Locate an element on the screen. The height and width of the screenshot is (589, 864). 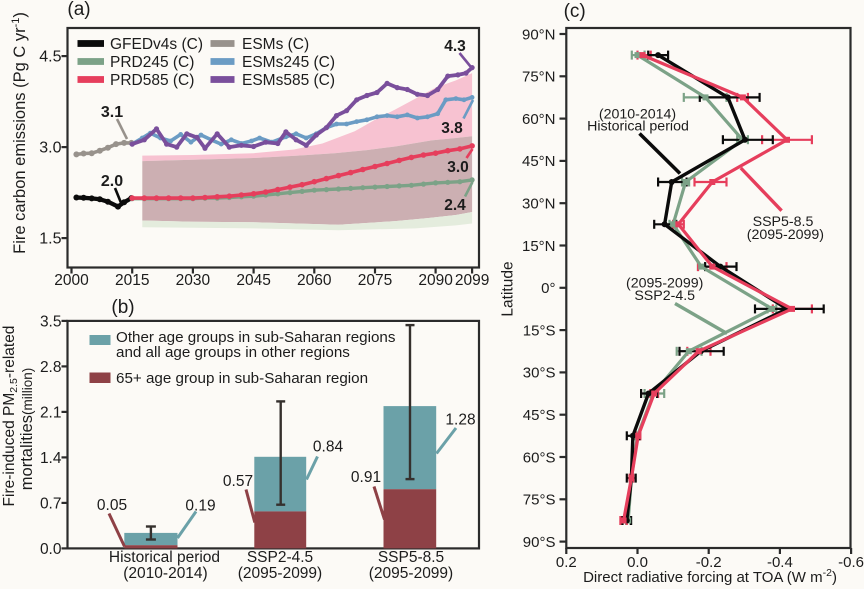
svg-text: 2.4 is located at coordinates (455, 205).